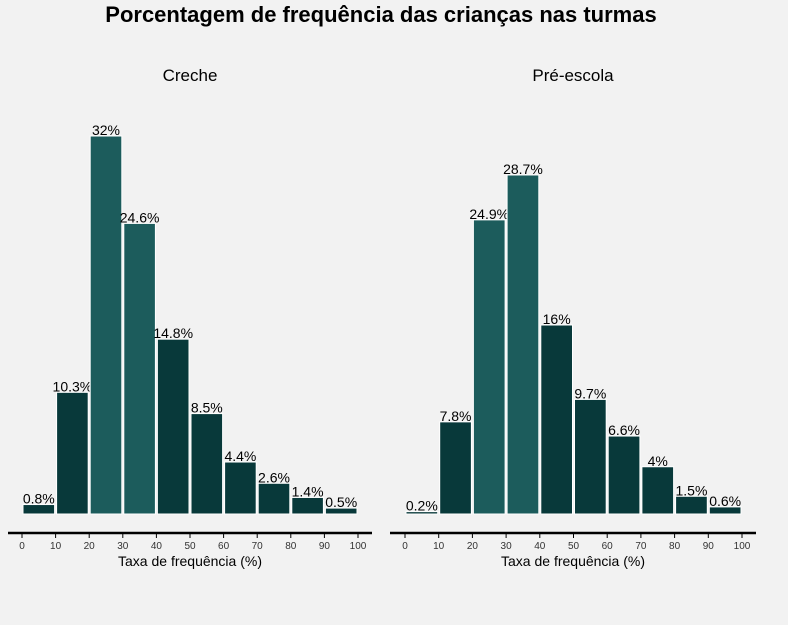 Image resolution: width=788 pixels, height=625 pixels. What do you see at coordinates (308, 491) in the screenshot?
I see `data-label: 1.4%` at bounding box center [308, 491].